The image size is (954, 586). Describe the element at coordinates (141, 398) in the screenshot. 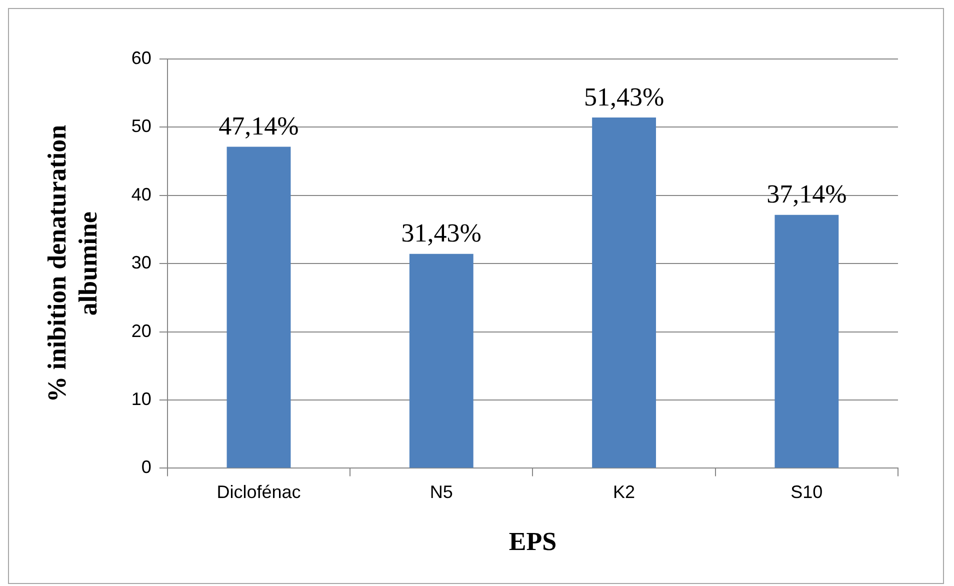

I see `y-tick-label: 10` at that location.